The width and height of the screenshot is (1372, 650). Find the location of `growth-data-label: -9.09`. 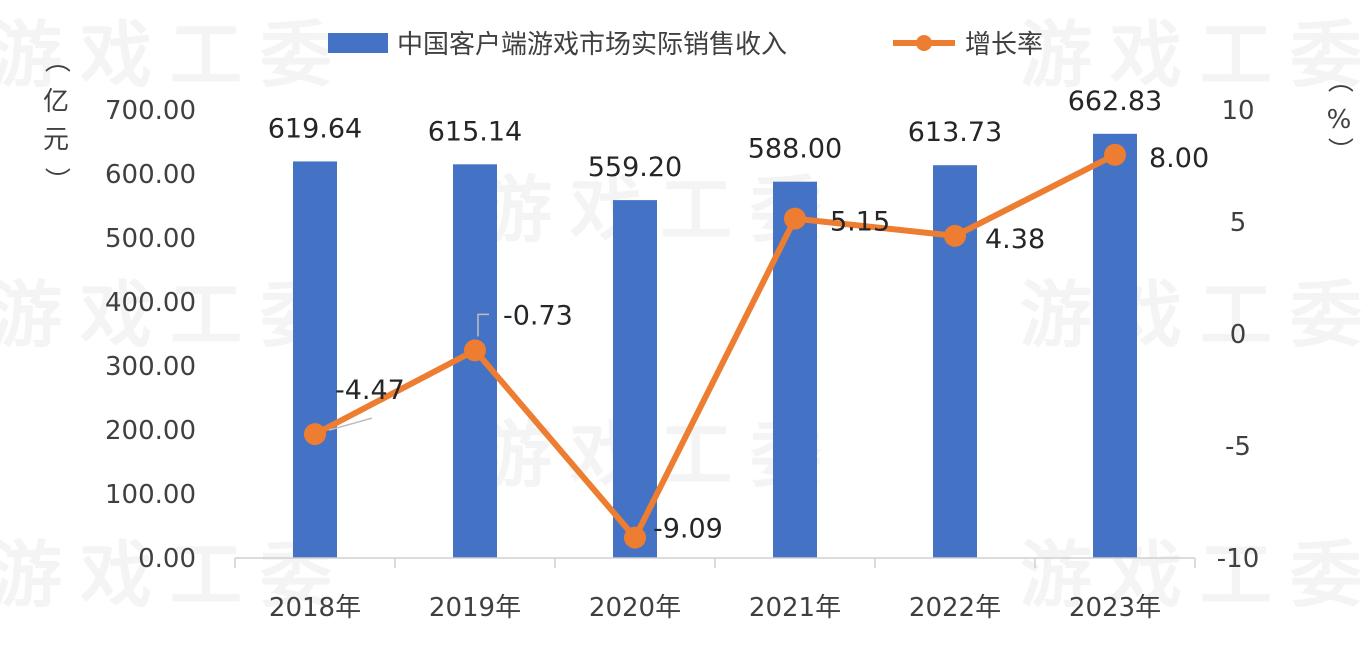

growth-data-label: -9.09 is located at coordinates (688, 529).